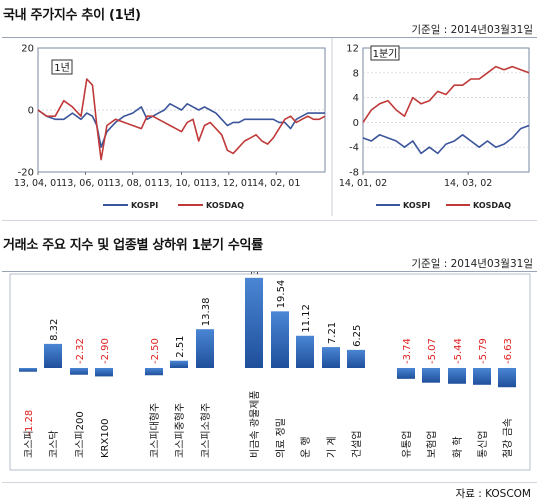  I want to click on bar-value-label: 31.09, so click(255, 273).